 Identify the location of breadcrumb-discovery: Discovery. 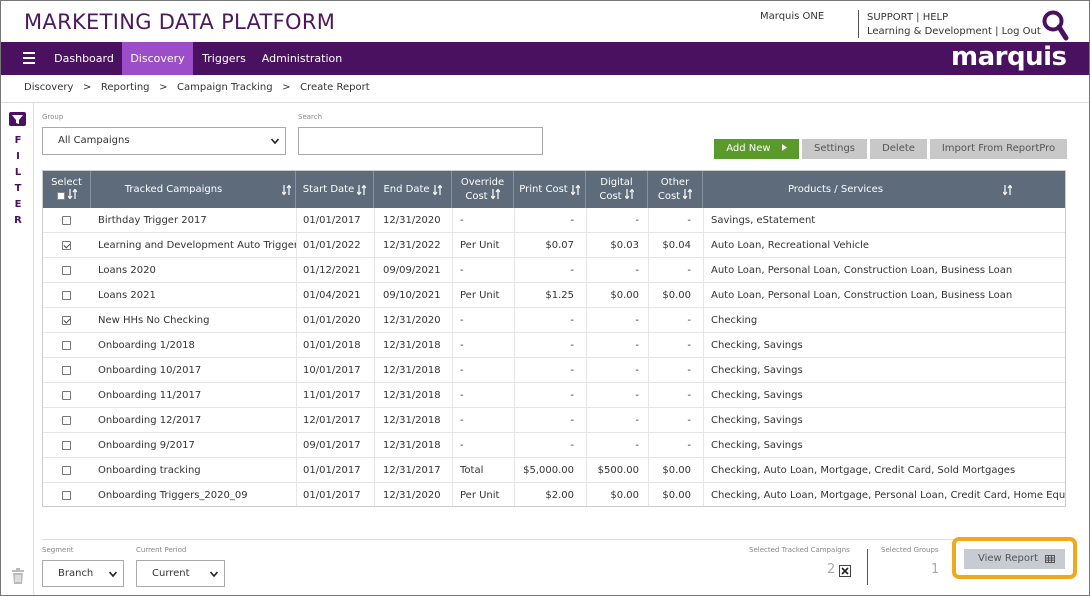
(49, 87).